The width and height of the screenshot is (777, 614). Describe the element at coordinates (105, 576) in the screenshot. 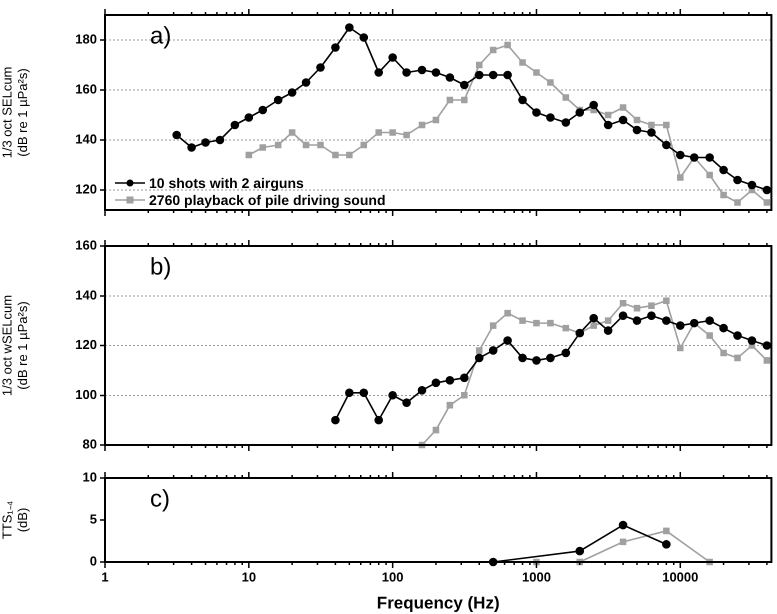

I see `x-tick-label: 1` at that location.